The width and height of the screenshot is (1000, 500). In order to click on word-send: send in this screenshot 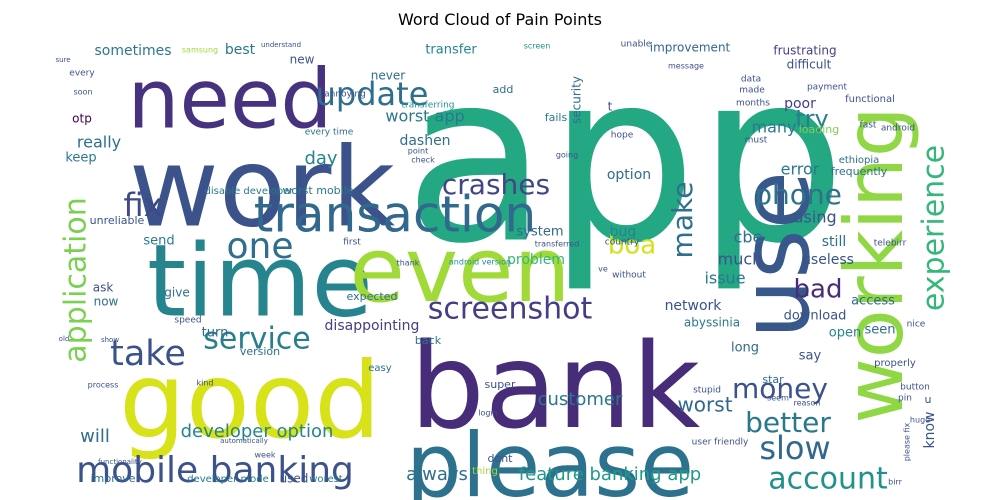, I will do `click(158, 241)`.